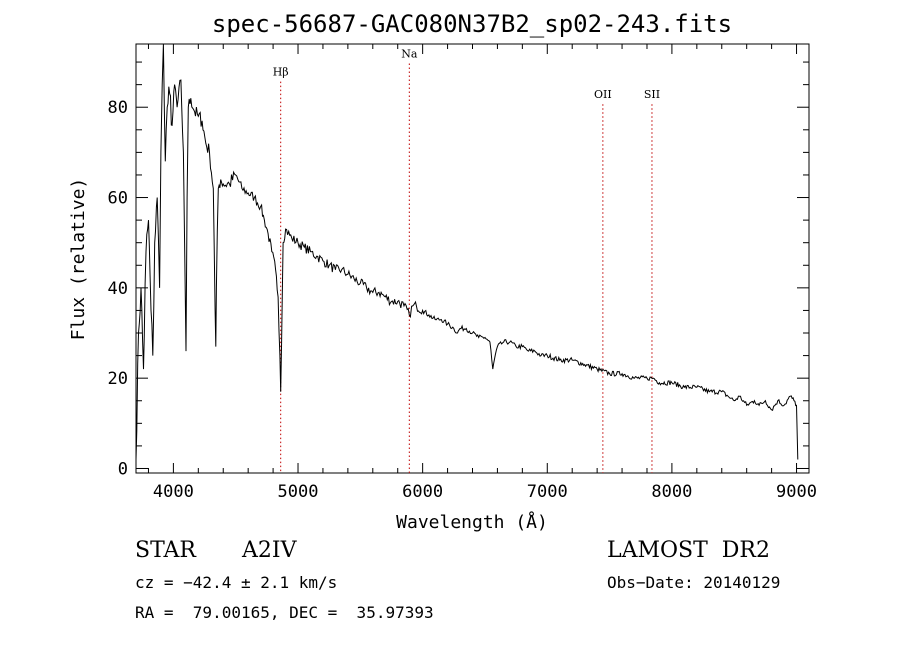  I want to click on object-subclass: A2IV, so click(269, 550).